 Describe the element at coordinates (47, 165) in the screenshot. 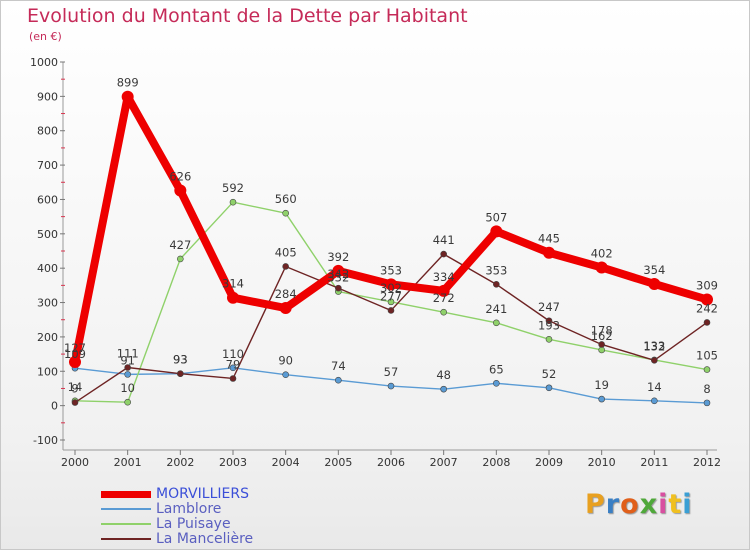

I see `y-tick-label: 700` at that location.